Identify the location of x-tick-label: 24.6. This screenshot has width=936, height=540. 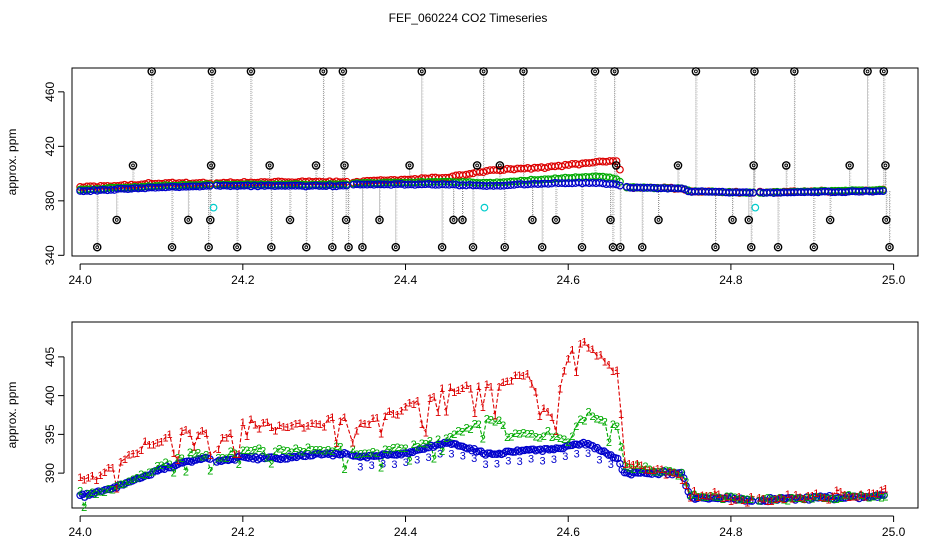
(569, 280).